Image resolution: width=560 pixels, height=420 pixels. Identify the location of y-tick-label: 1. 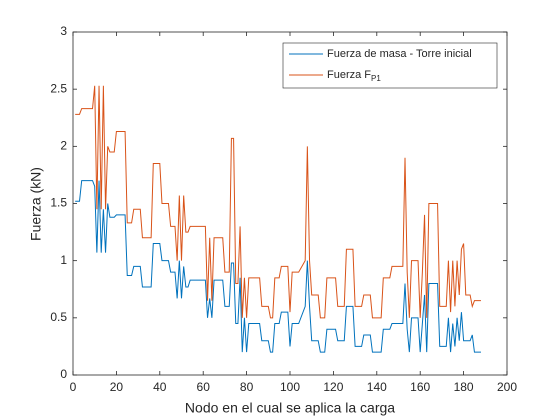
(63, 260).